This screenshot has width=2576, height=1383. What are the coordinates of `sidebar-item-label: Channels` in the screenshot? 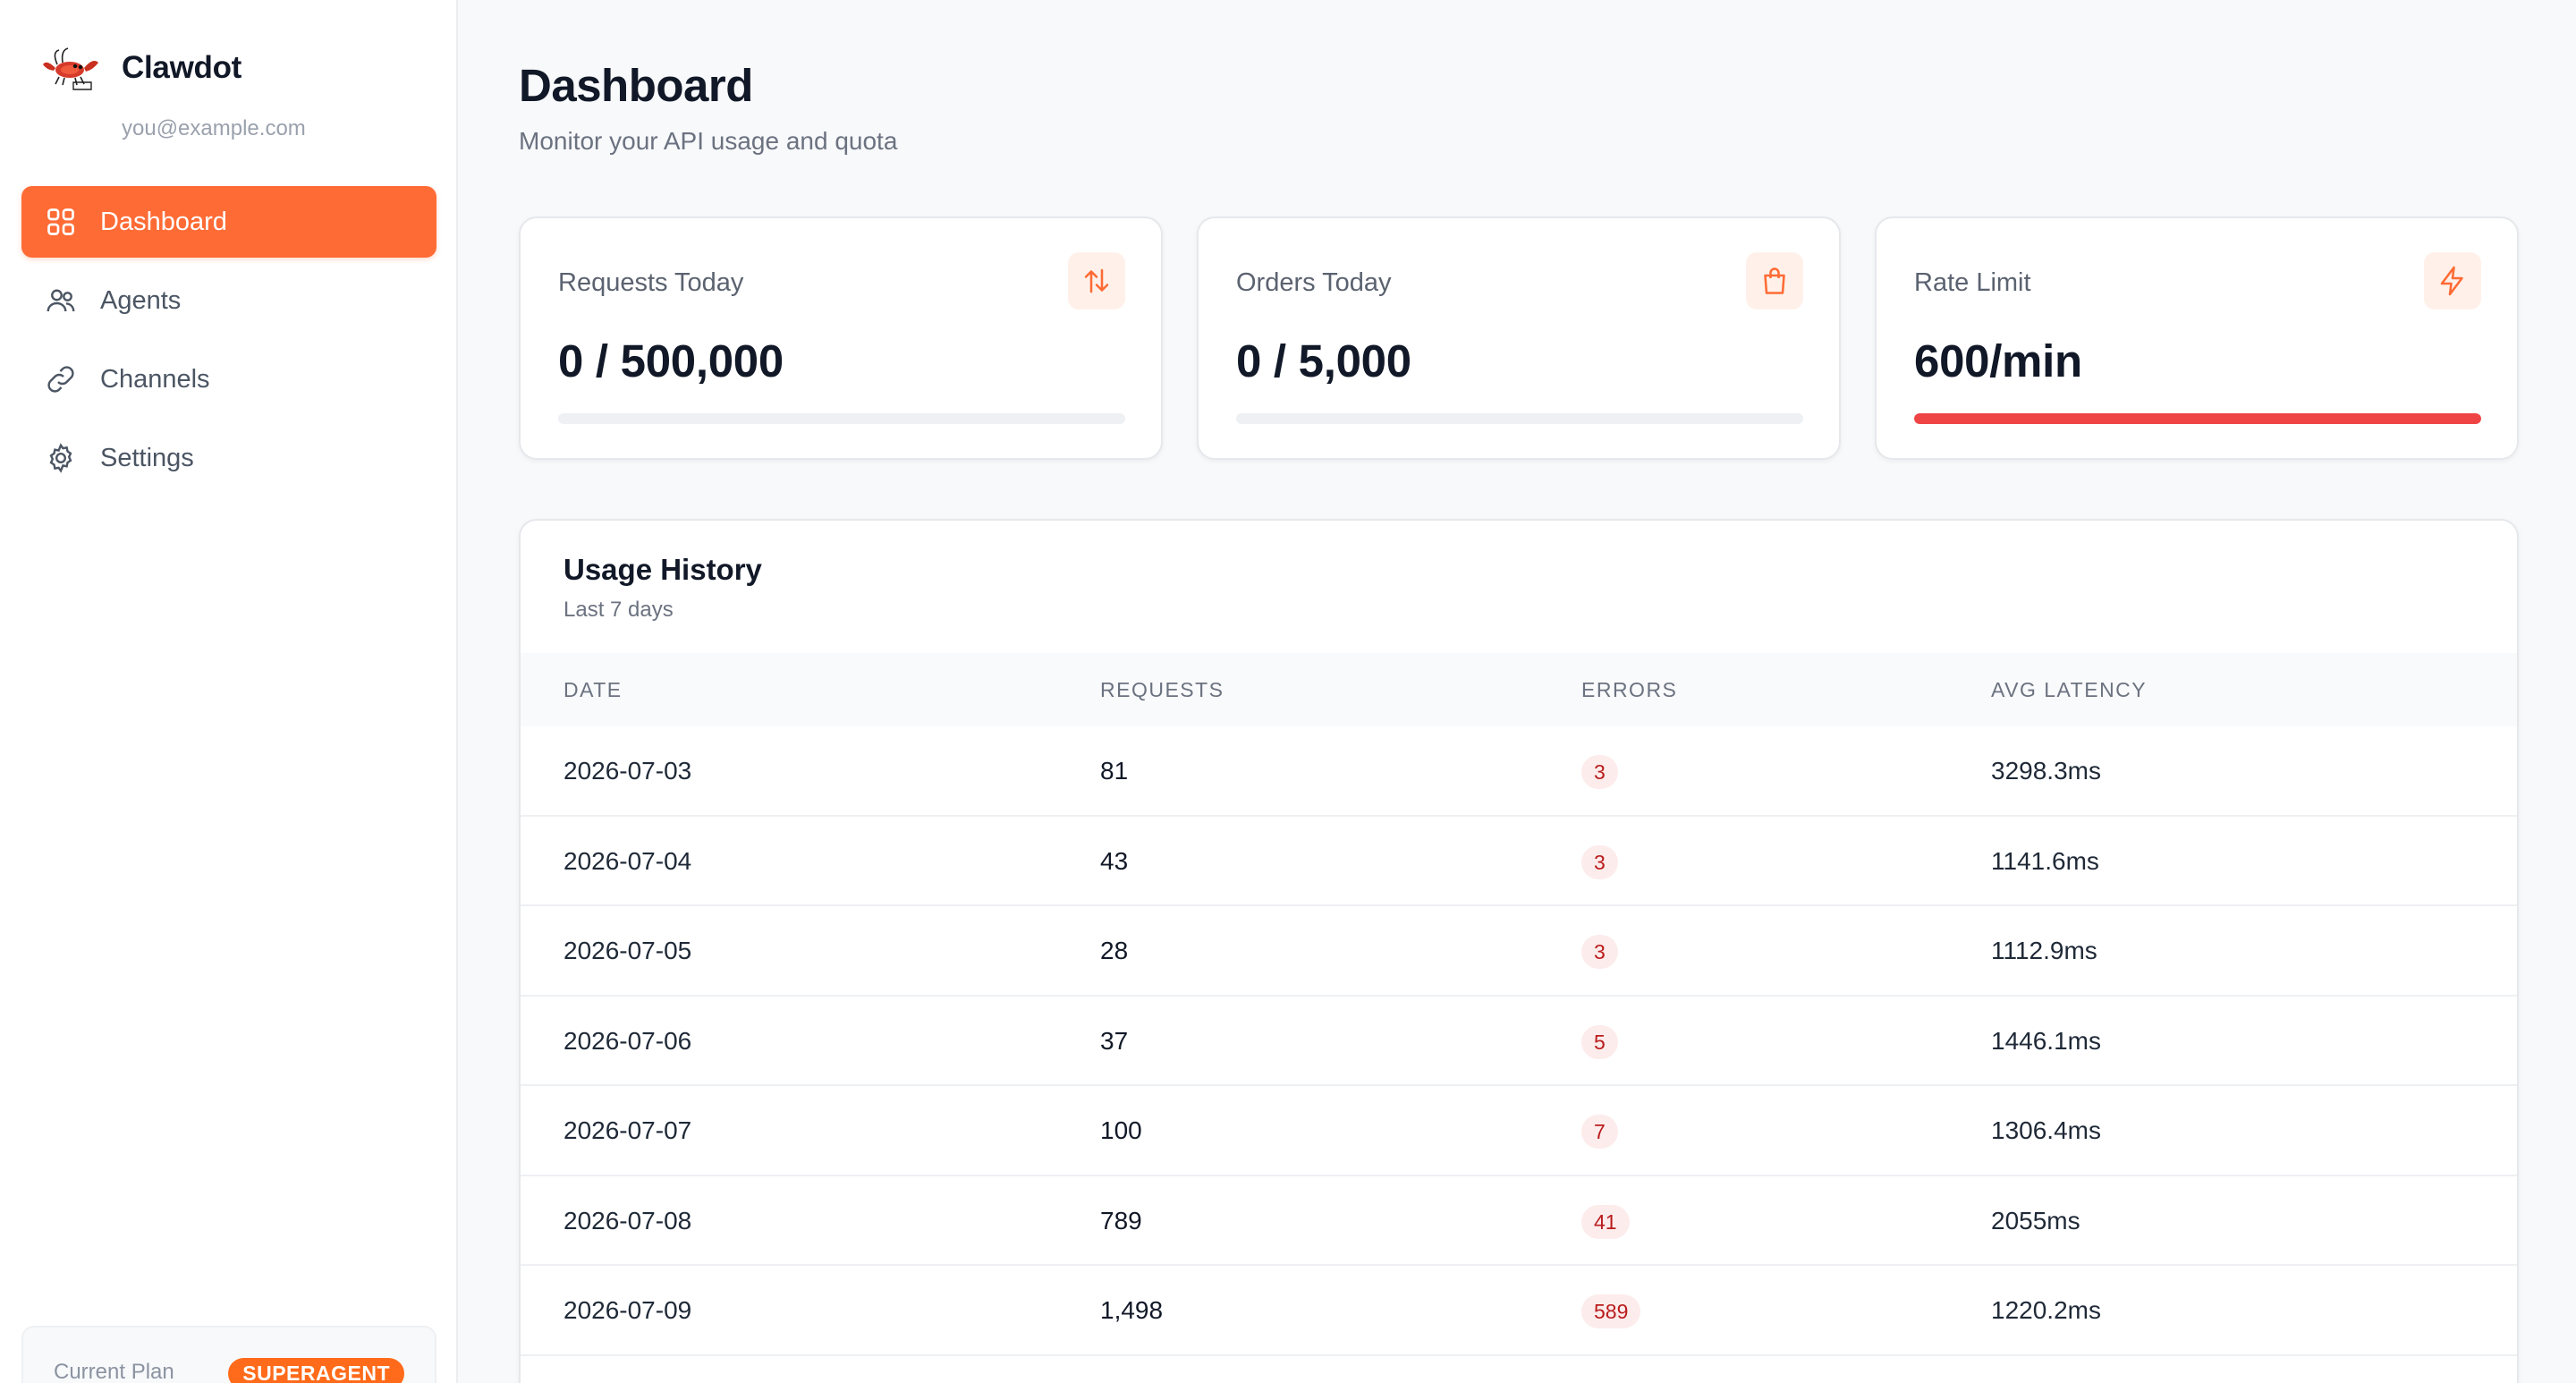 It's located at (155, 379).